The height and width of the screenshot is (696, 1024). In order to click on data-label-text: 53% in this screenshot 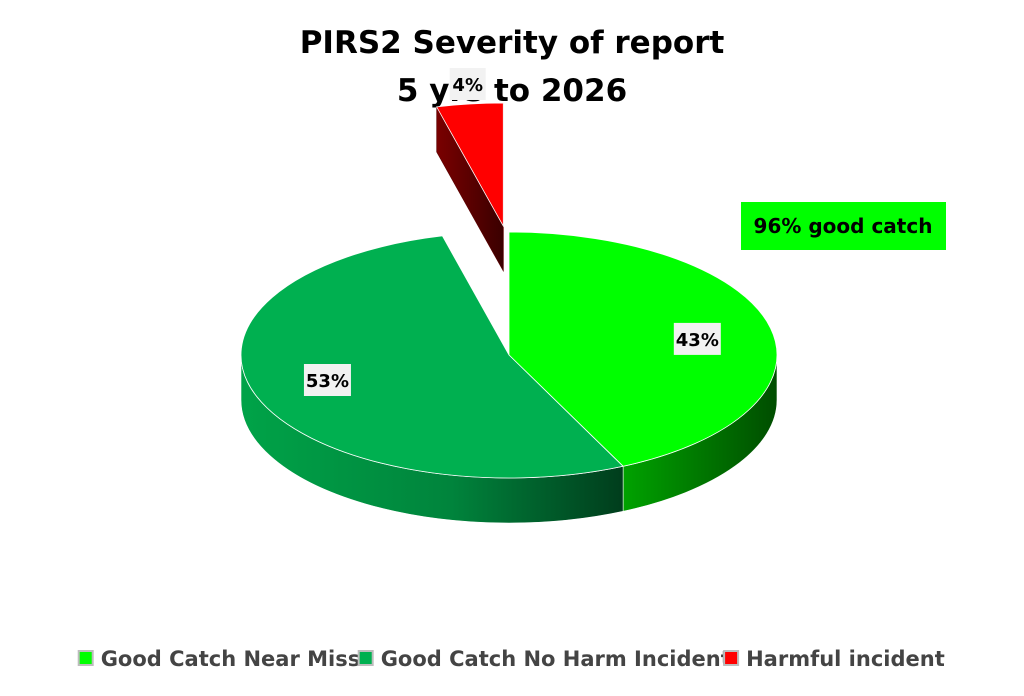, I will do `click(327, 381)`.